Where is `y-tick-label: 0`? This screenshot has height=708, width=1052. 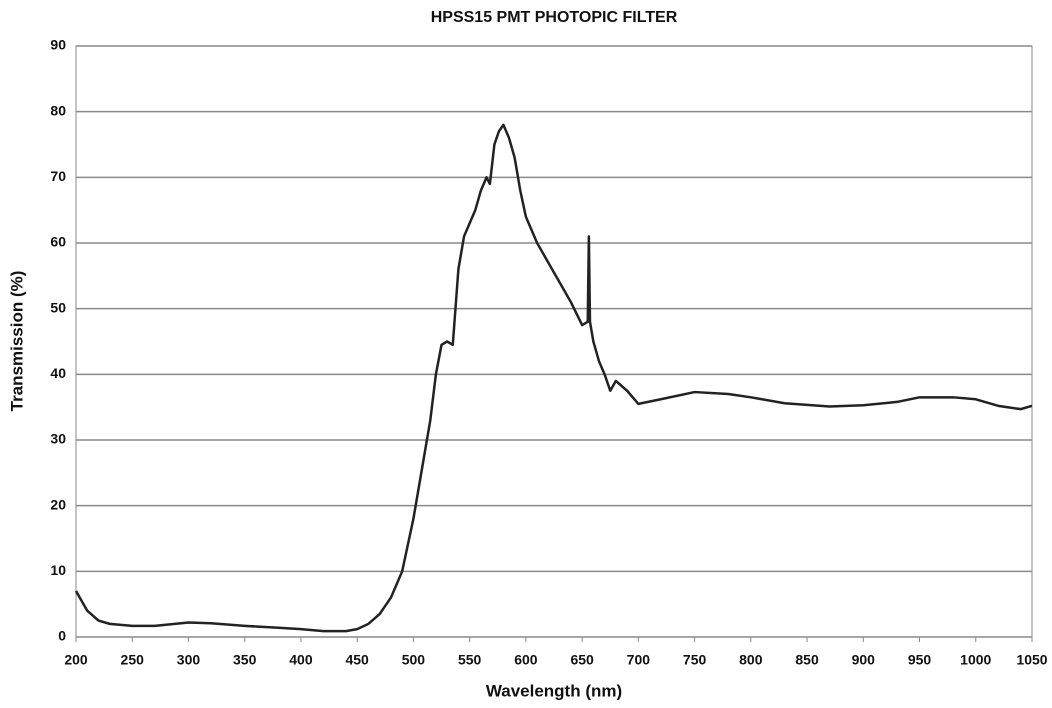 y-tick-label: 0 is located at coordinates (62, 636).